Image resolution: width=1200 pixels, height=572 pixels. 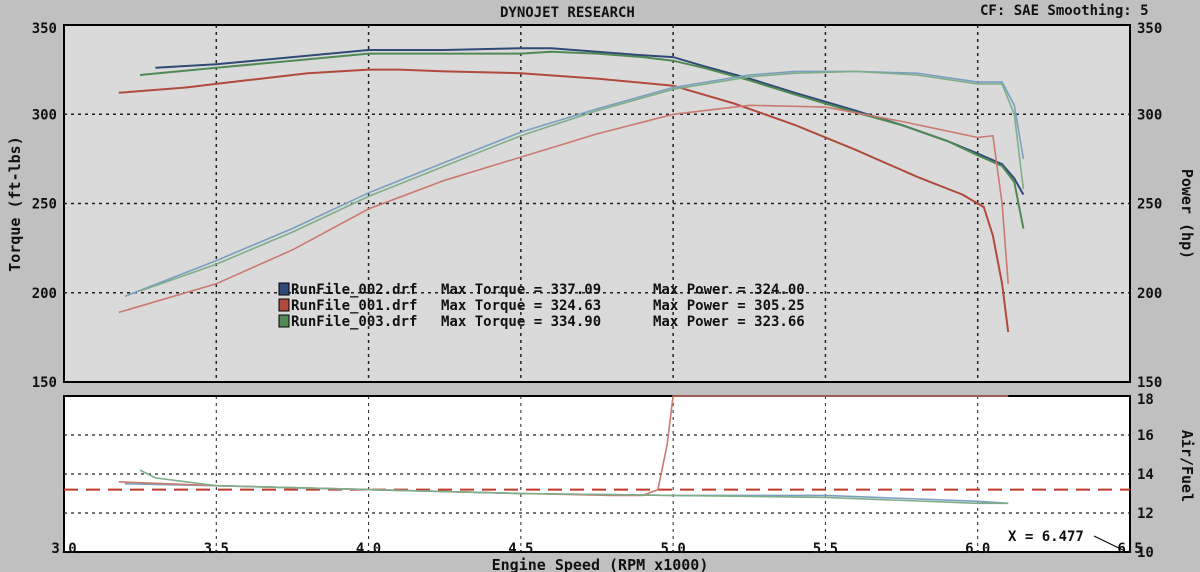 I want to click on x-axis-label: Engine Speed (RPM x1000), so click(x=600, y=564).